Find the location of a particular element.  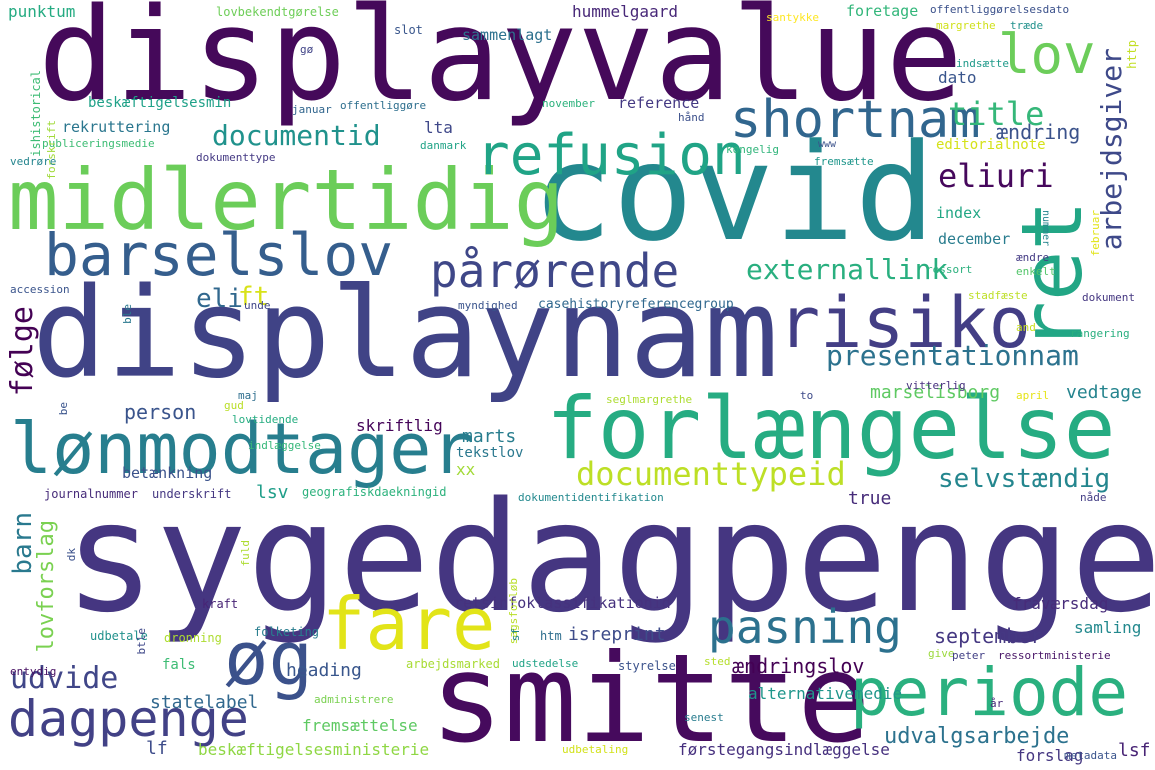

word-to: to is located at coordinates (807, 395).